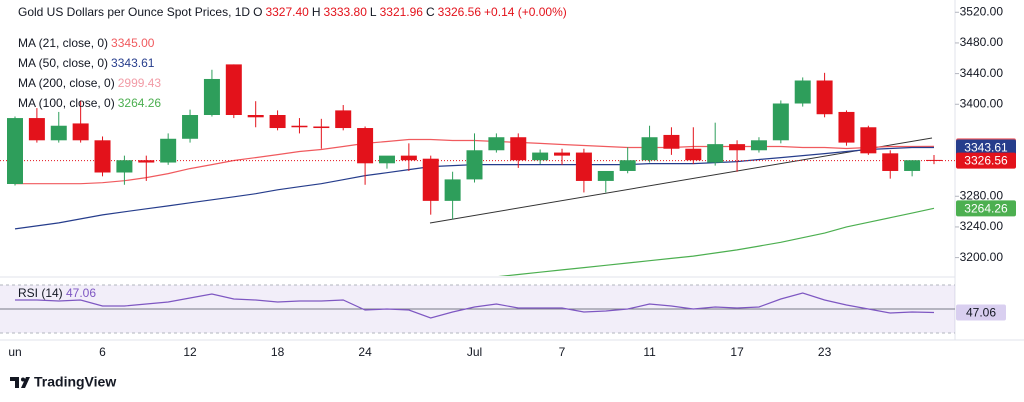 This screenshot has height=402, width=1024. I want to click on rsi-tag-label: 47.06, so click(981, 313).